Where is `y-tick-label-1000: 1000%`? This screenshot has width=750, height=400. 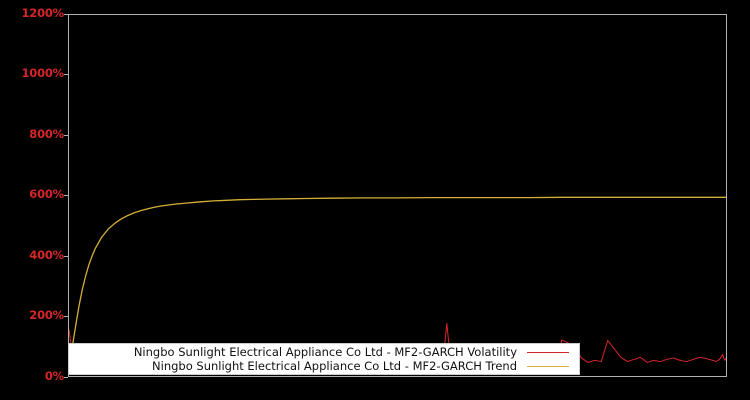
y-tick-label-1000: 1000% is located at coordinates (42, 73).